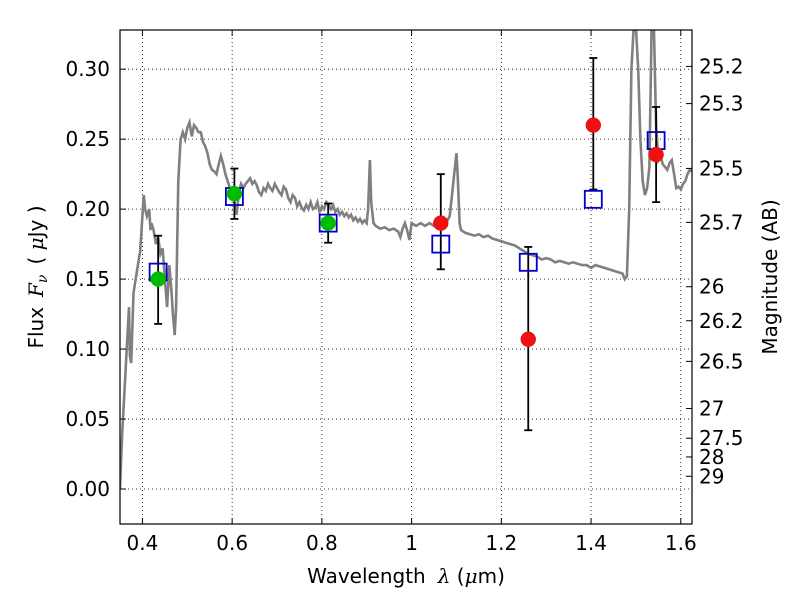 This screenshot has width=800, height=600. Describe the element at coordinates (87, 209) in the screenshot. I see `y-tick-label: 0.20` at that location.